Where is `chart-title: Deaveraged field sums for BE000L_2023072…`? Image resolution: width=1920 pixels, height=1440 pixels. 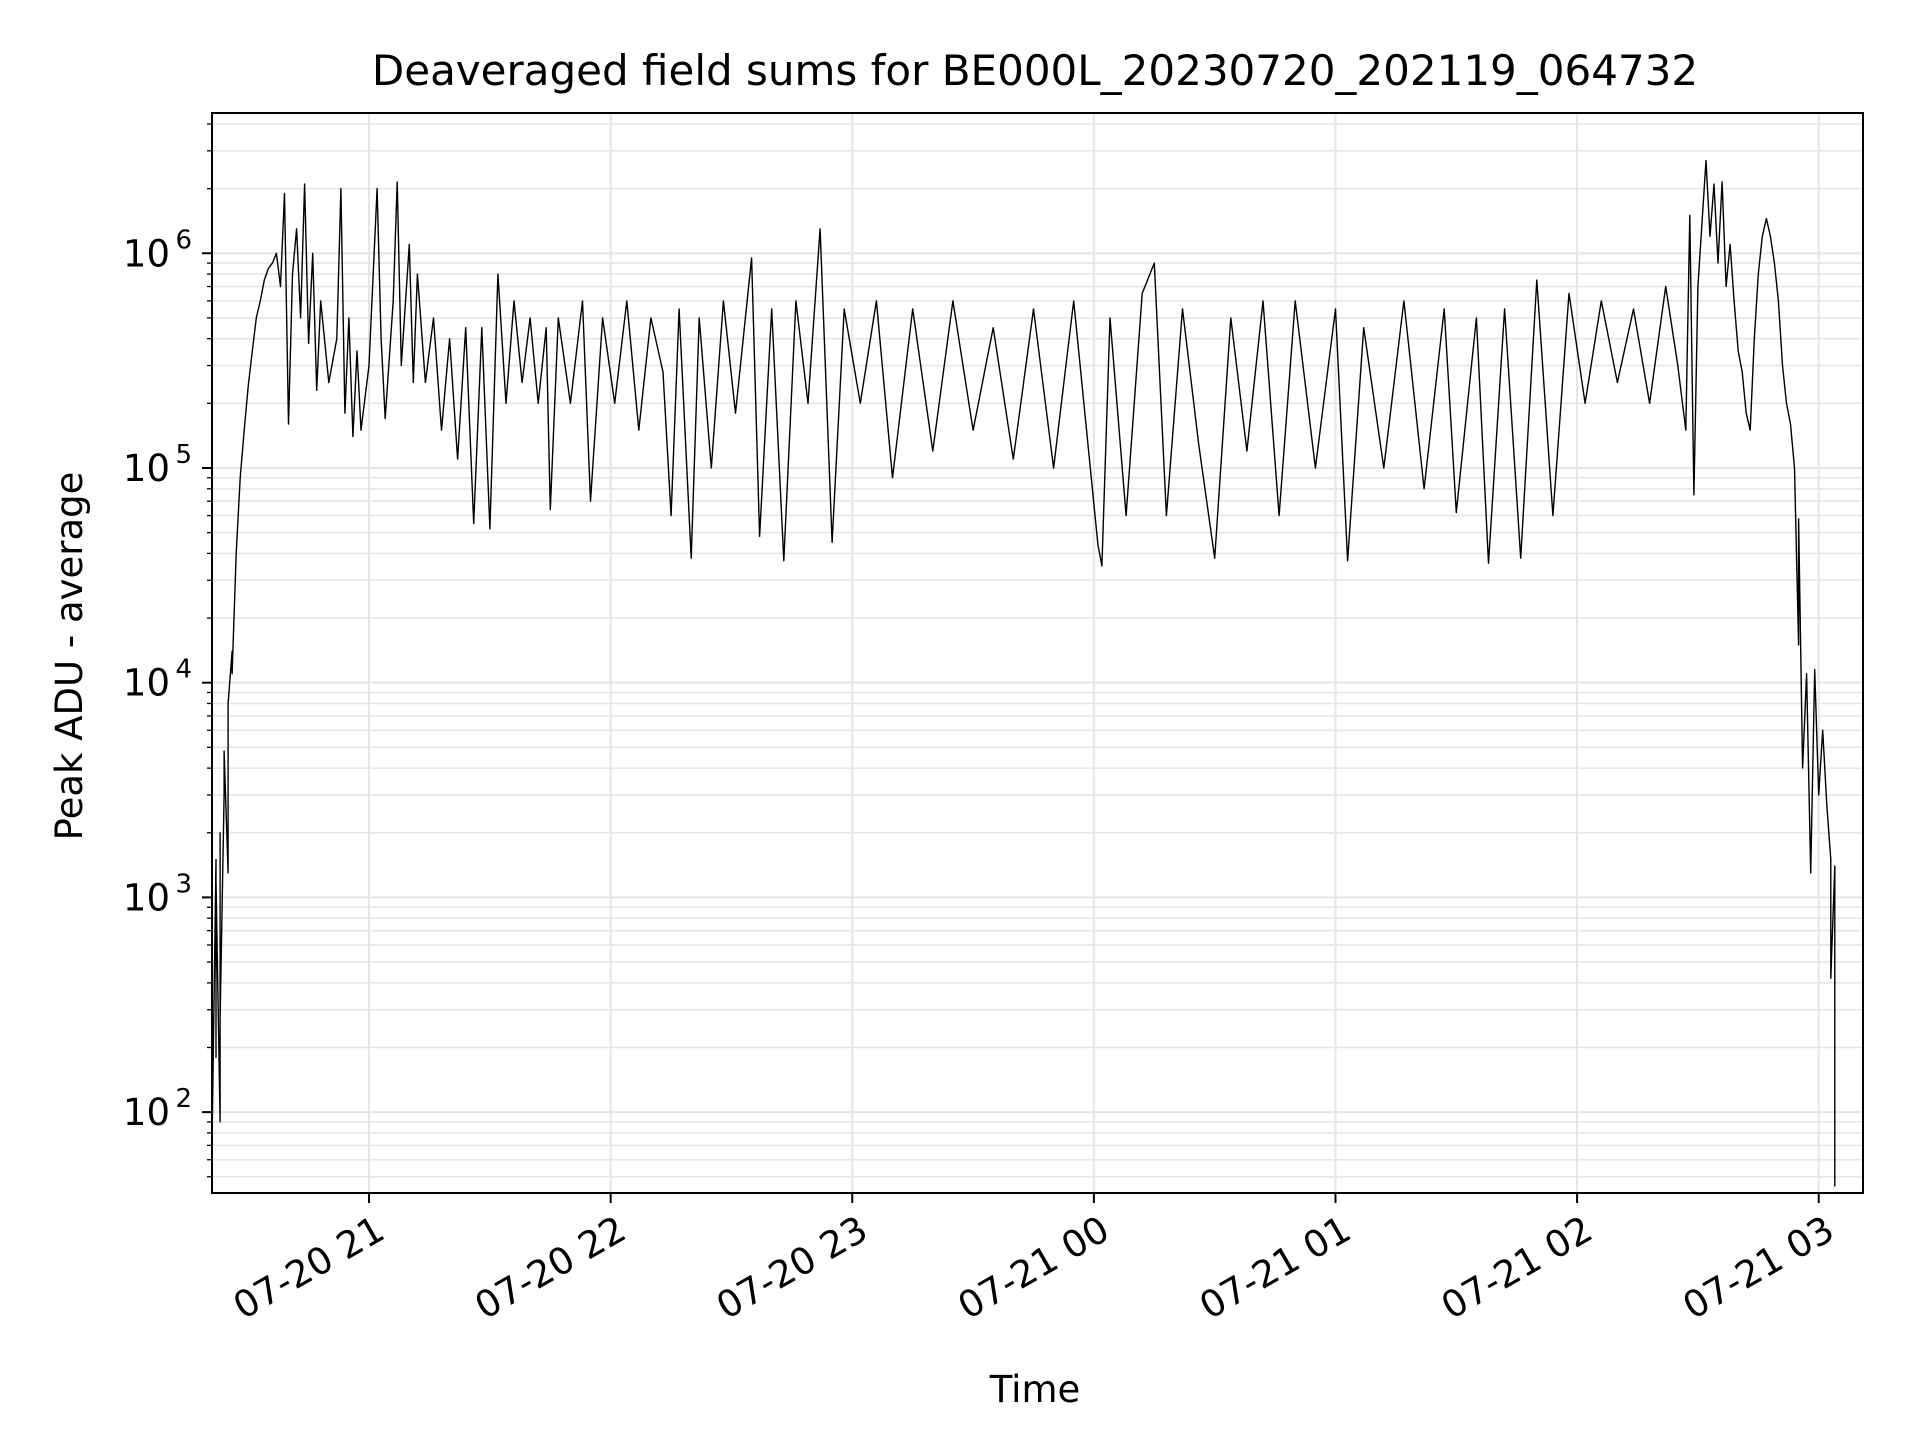 chart-title: Deaveraged field sums for BE000L_2023072… is located at coordinates (1035, 70).